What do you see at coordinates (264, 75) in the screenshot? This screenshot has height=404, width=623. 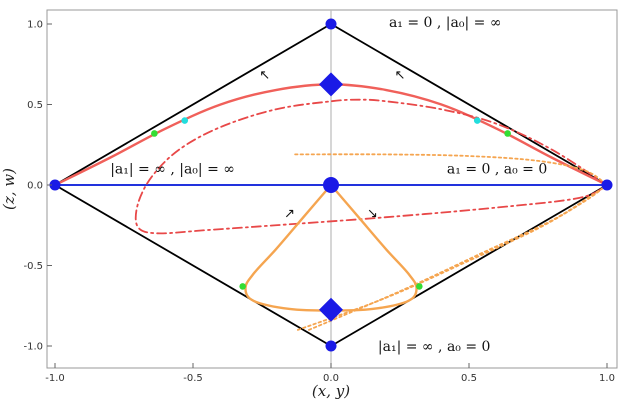 I see `direction-arrow-0: ↖` at bounding box center [264, 75].